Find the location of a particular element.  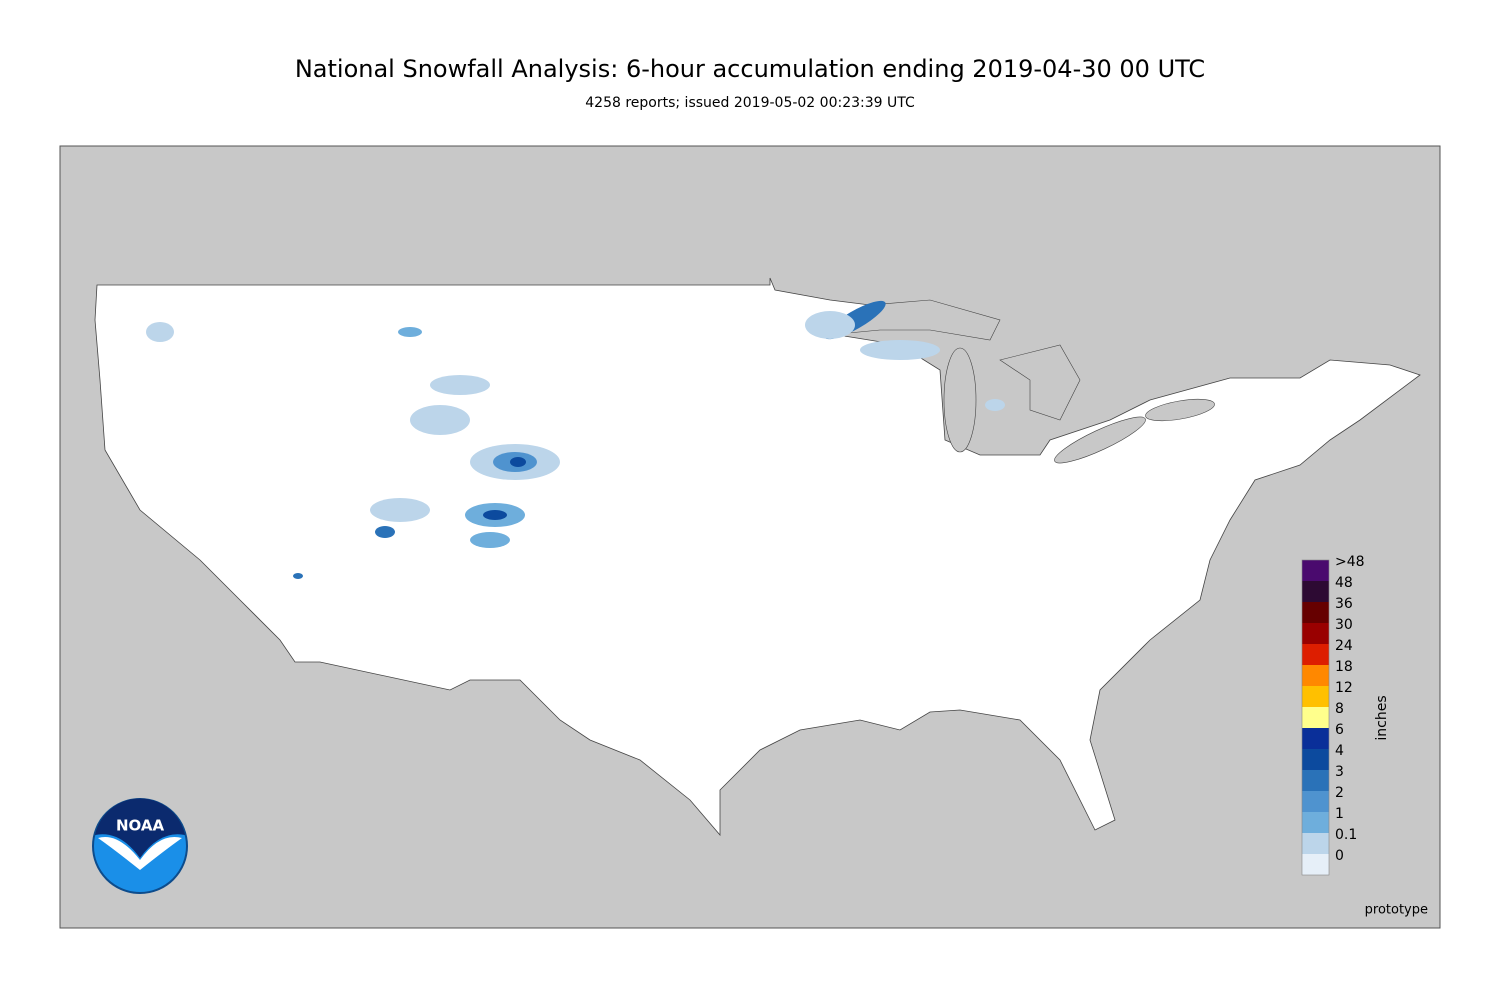

great-lakes is located at coordinates (1026, 381).